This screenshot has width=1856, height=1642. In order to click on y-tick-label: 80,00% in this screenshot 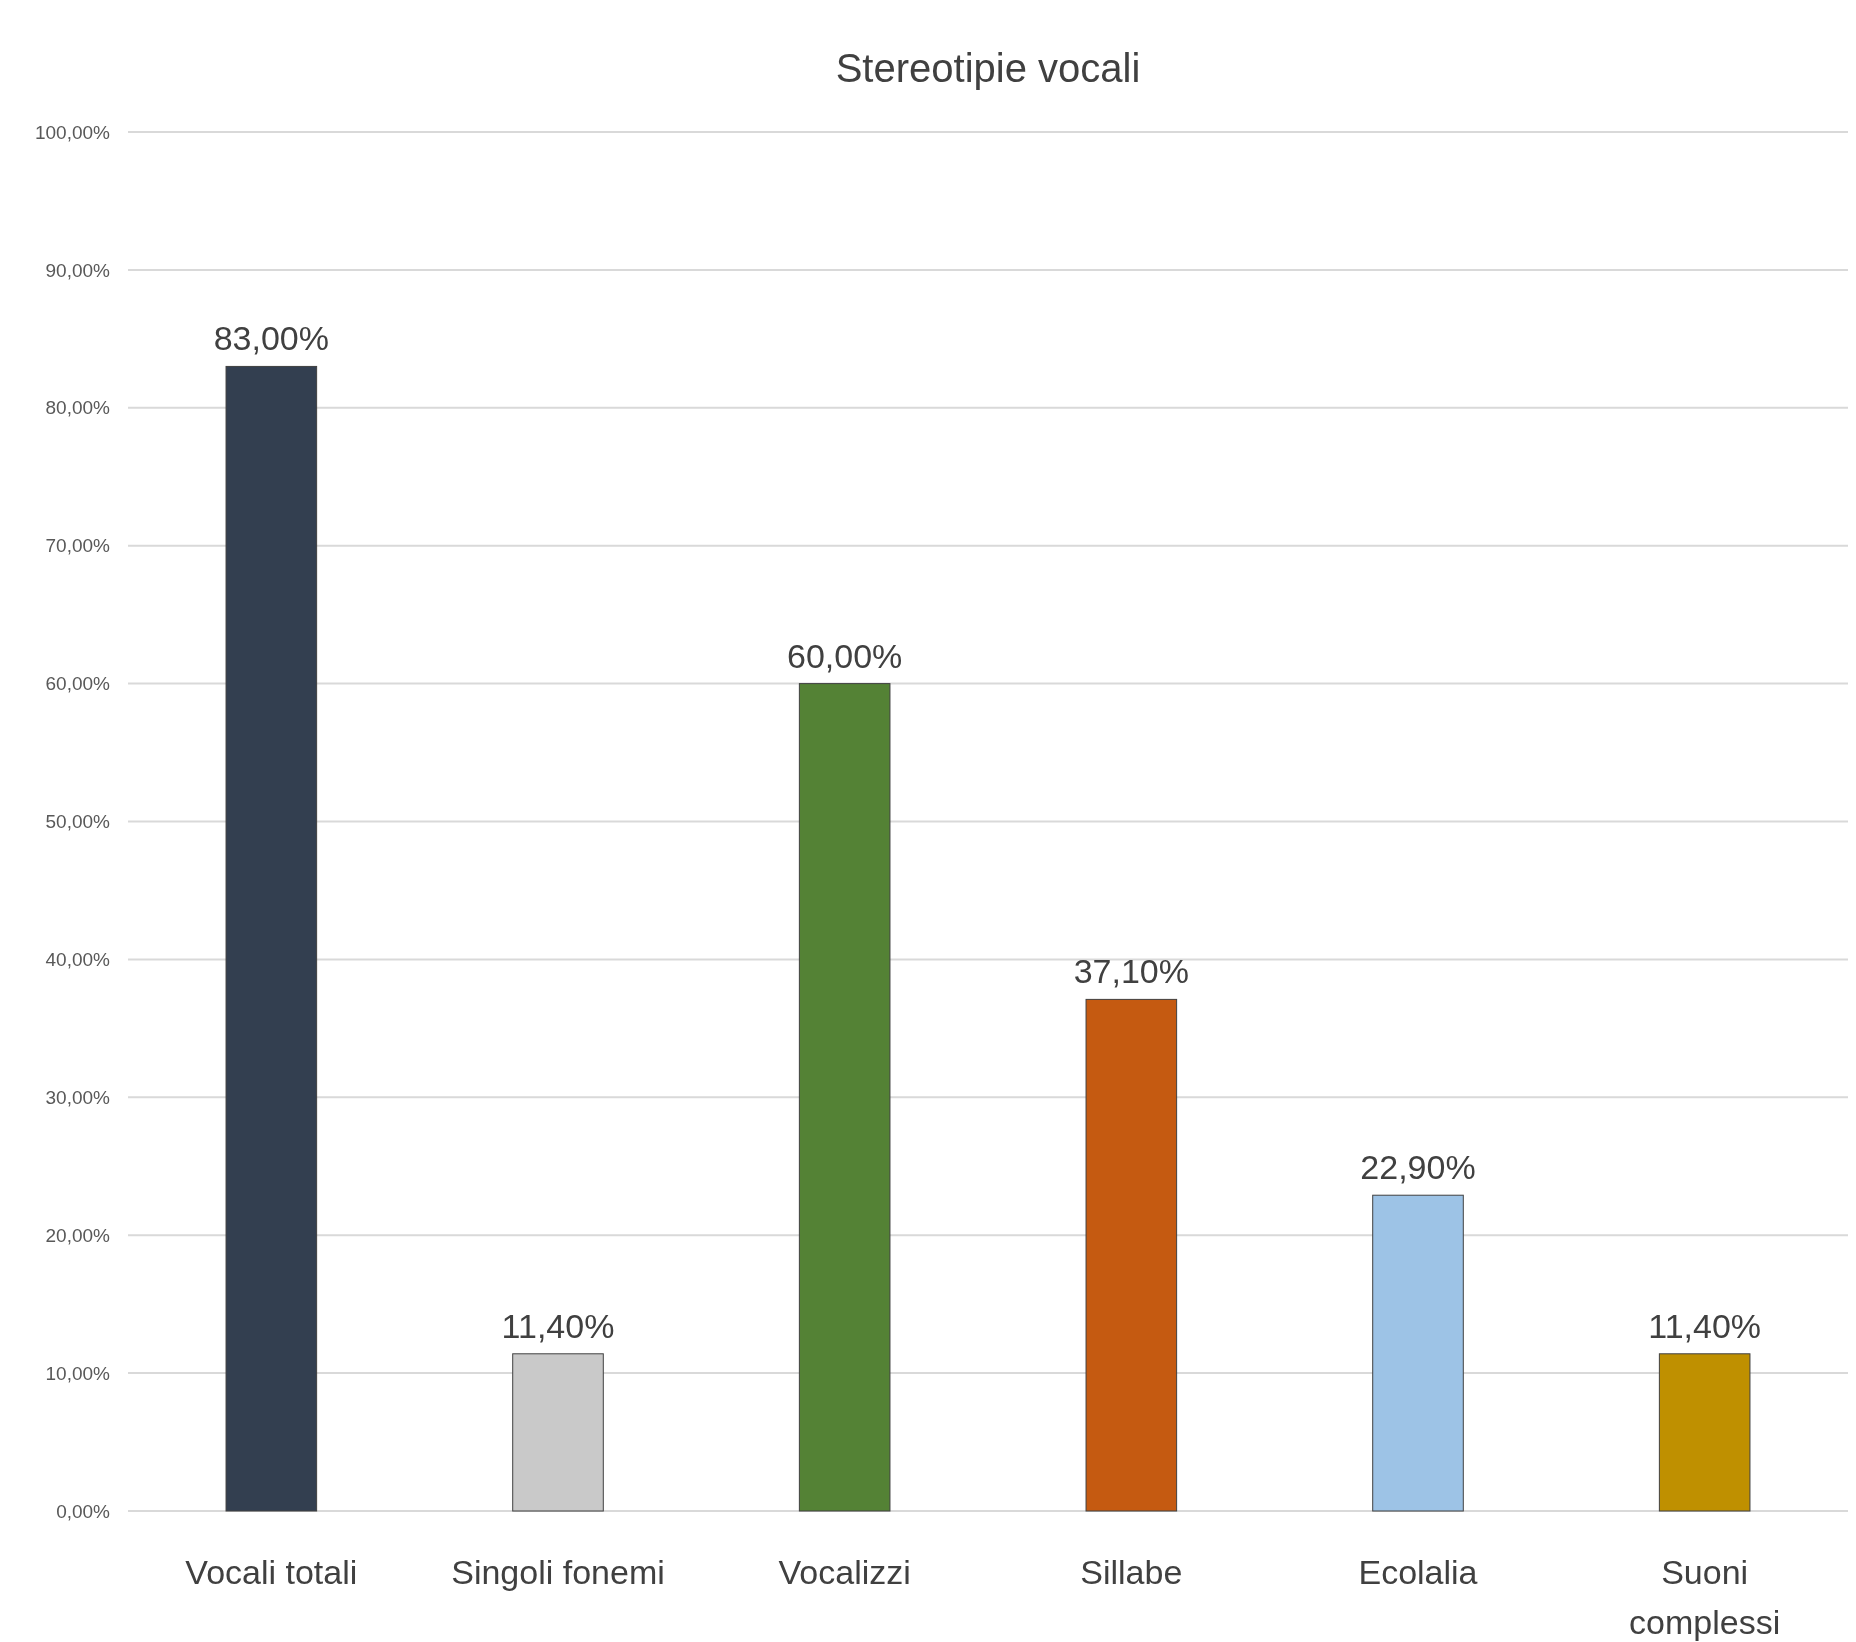, I will do `click(78, 408)`.